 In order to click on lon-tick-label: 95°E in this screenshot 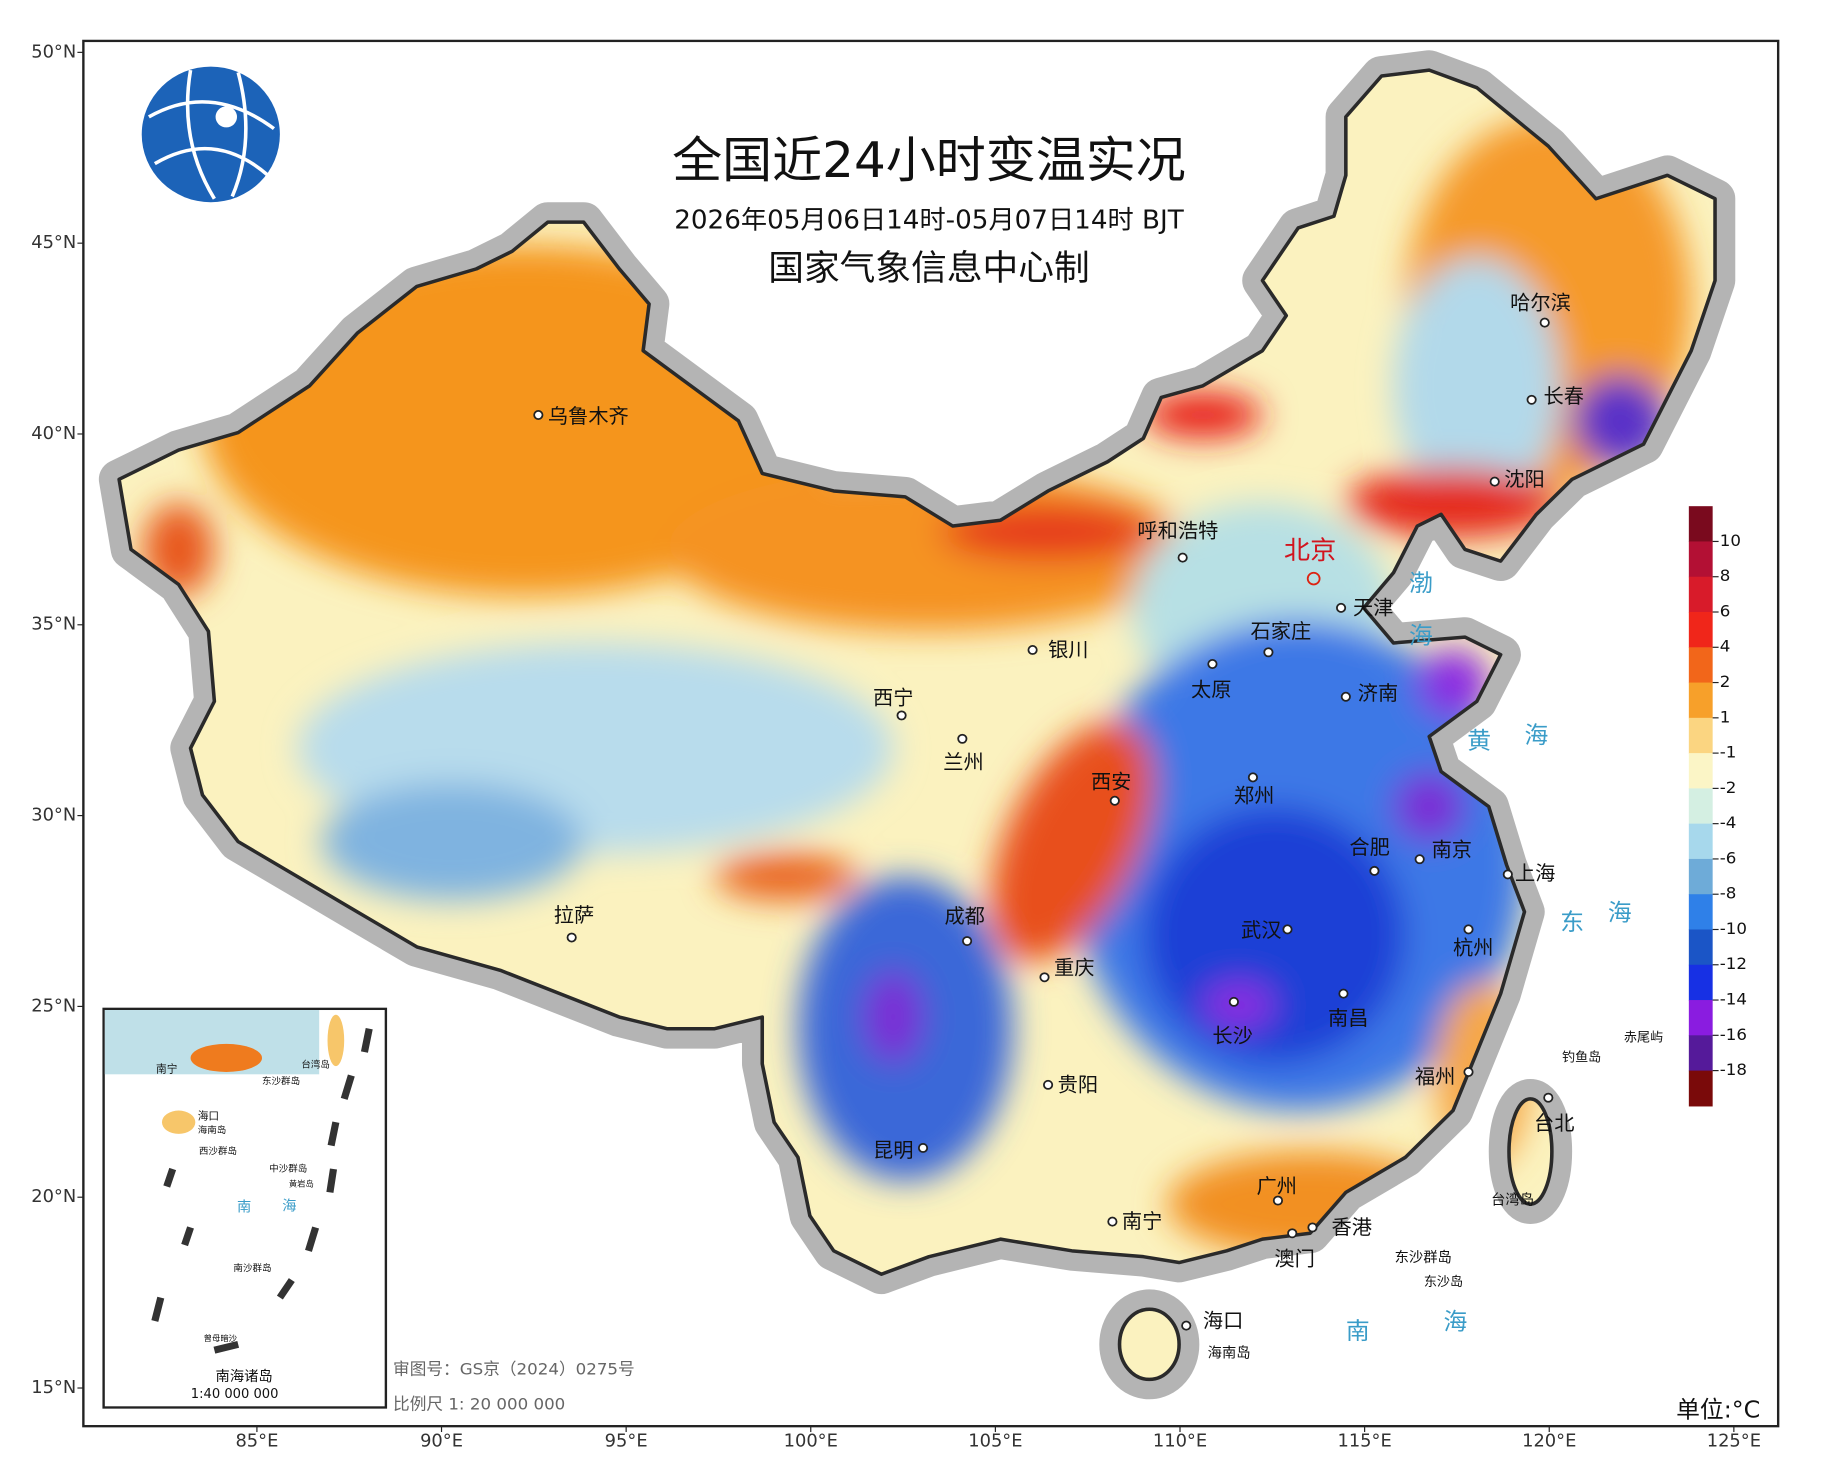, I will do `click(626, 1441)`.